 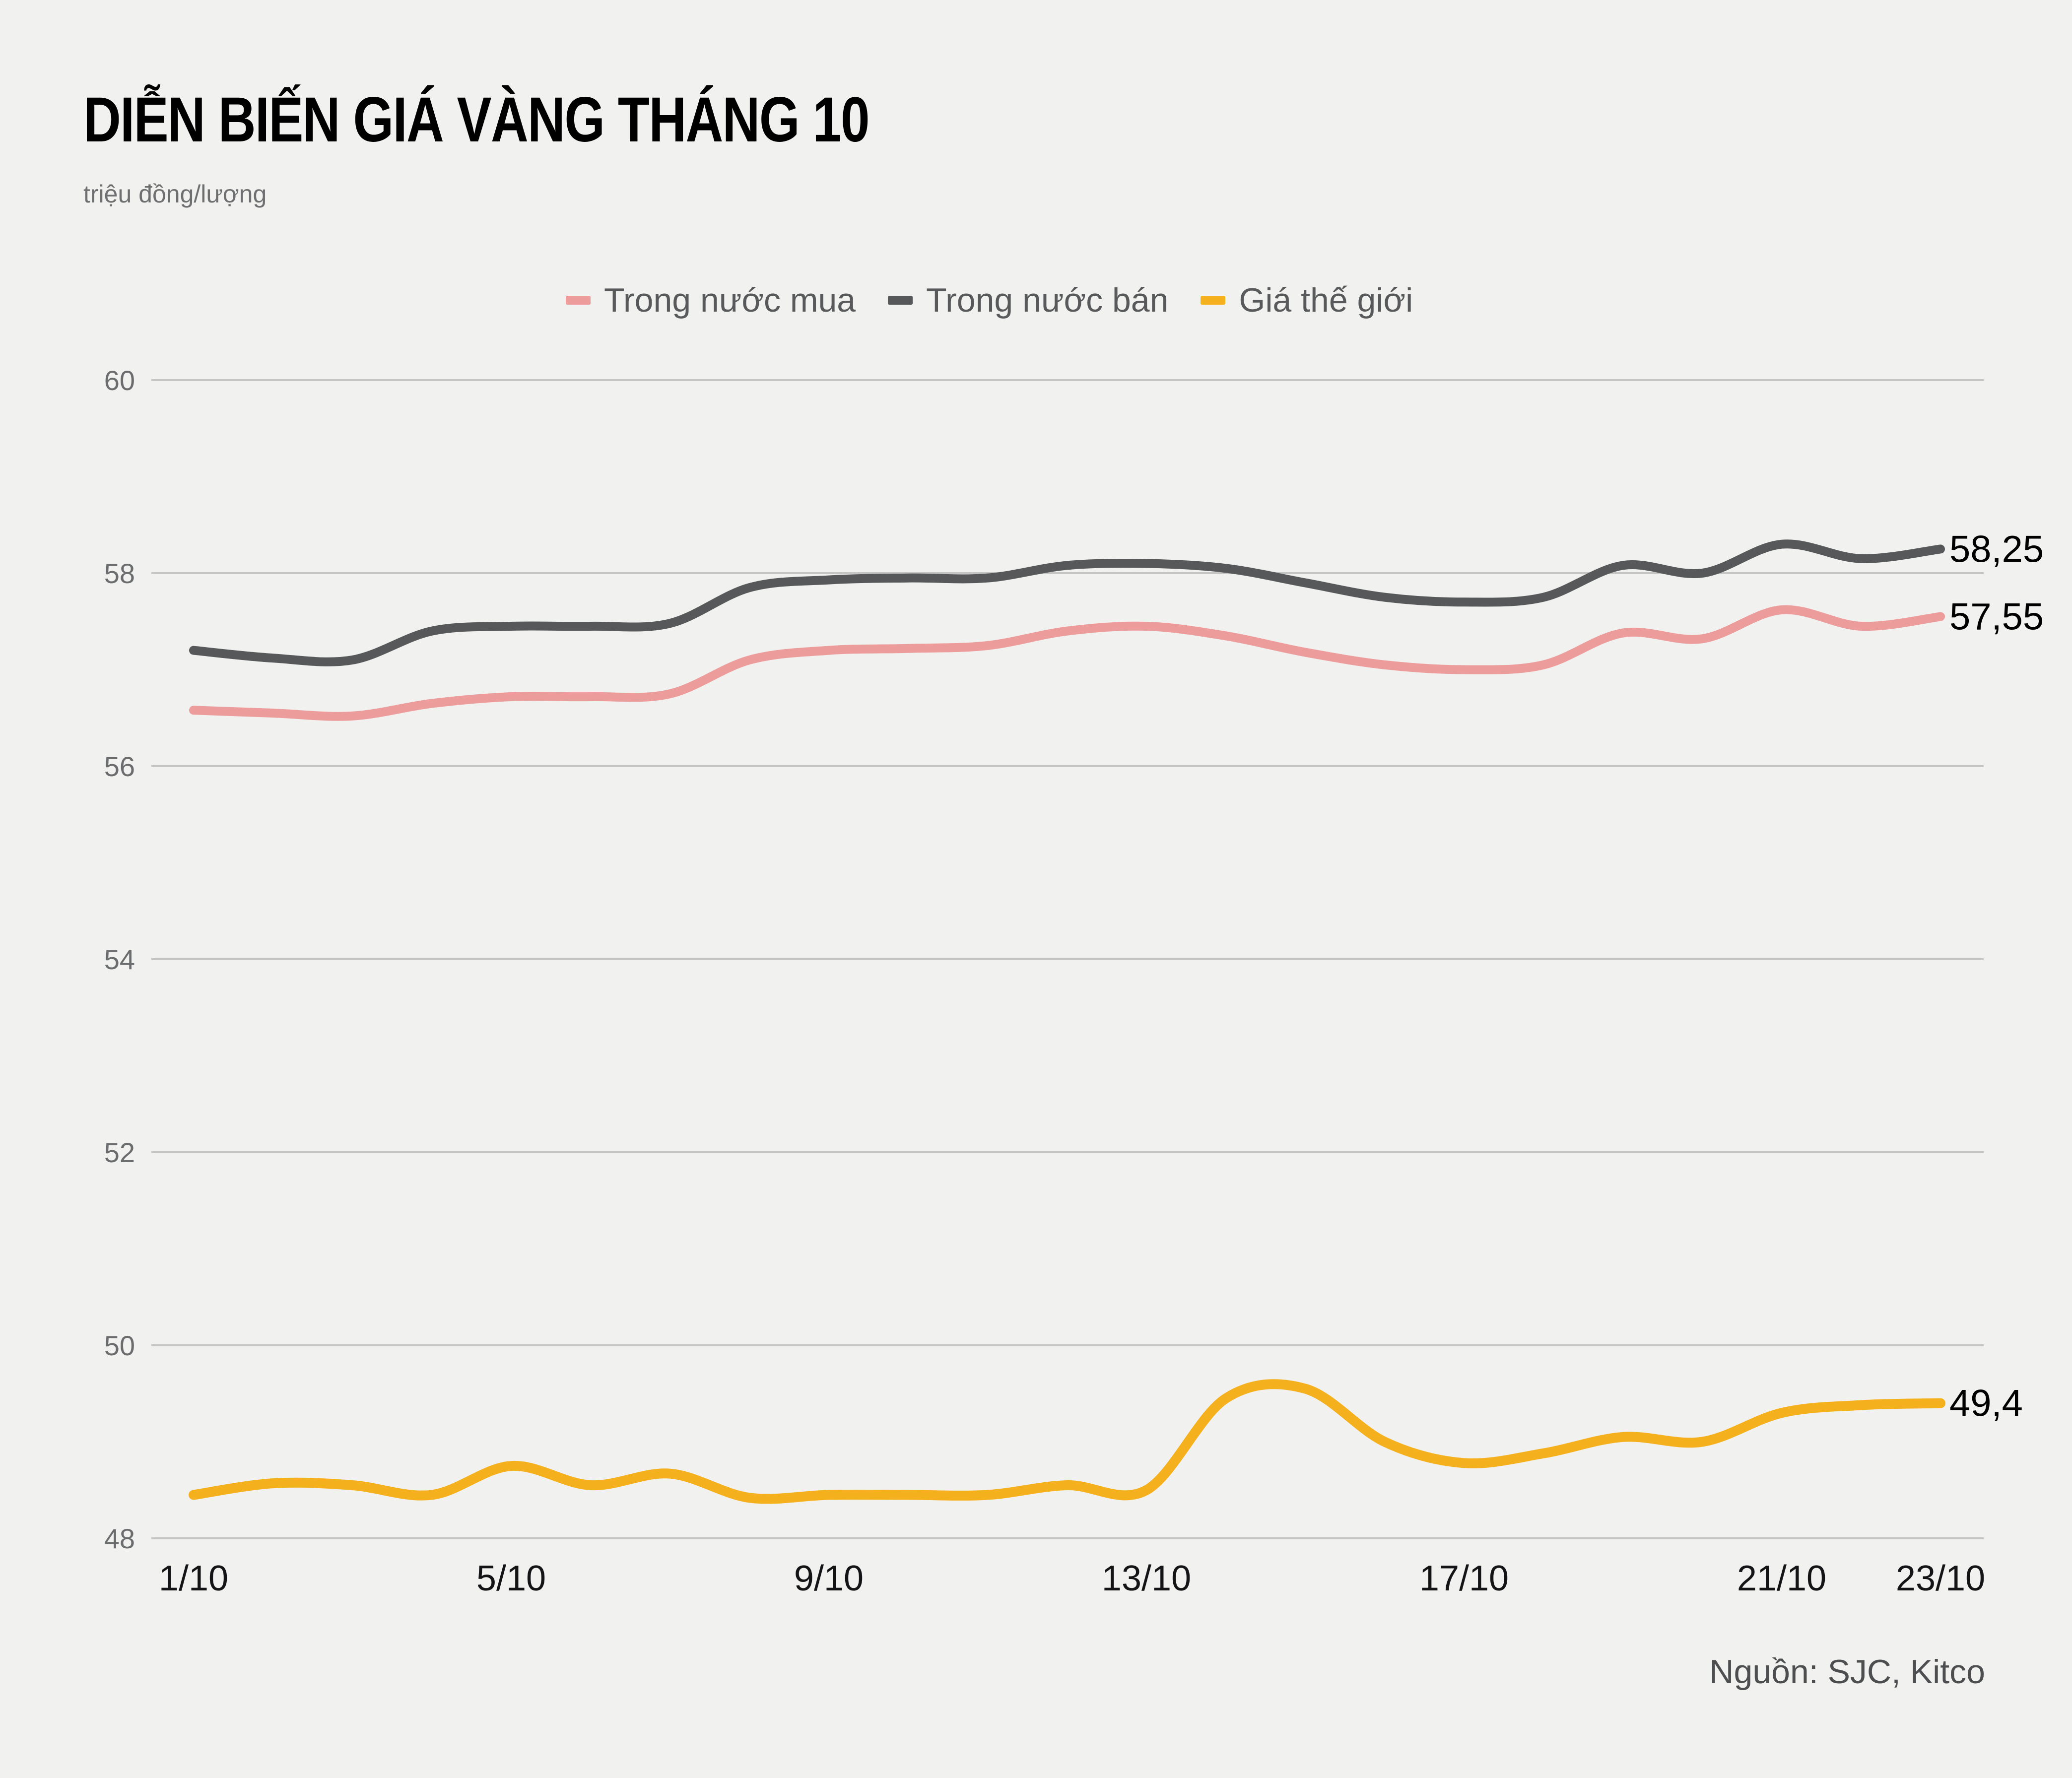 What do you see at coordinates (1146, 1578) in the screenshot?
I see `x-tick-label-13-10: 13/10` at bounding box center [1146, 1578].